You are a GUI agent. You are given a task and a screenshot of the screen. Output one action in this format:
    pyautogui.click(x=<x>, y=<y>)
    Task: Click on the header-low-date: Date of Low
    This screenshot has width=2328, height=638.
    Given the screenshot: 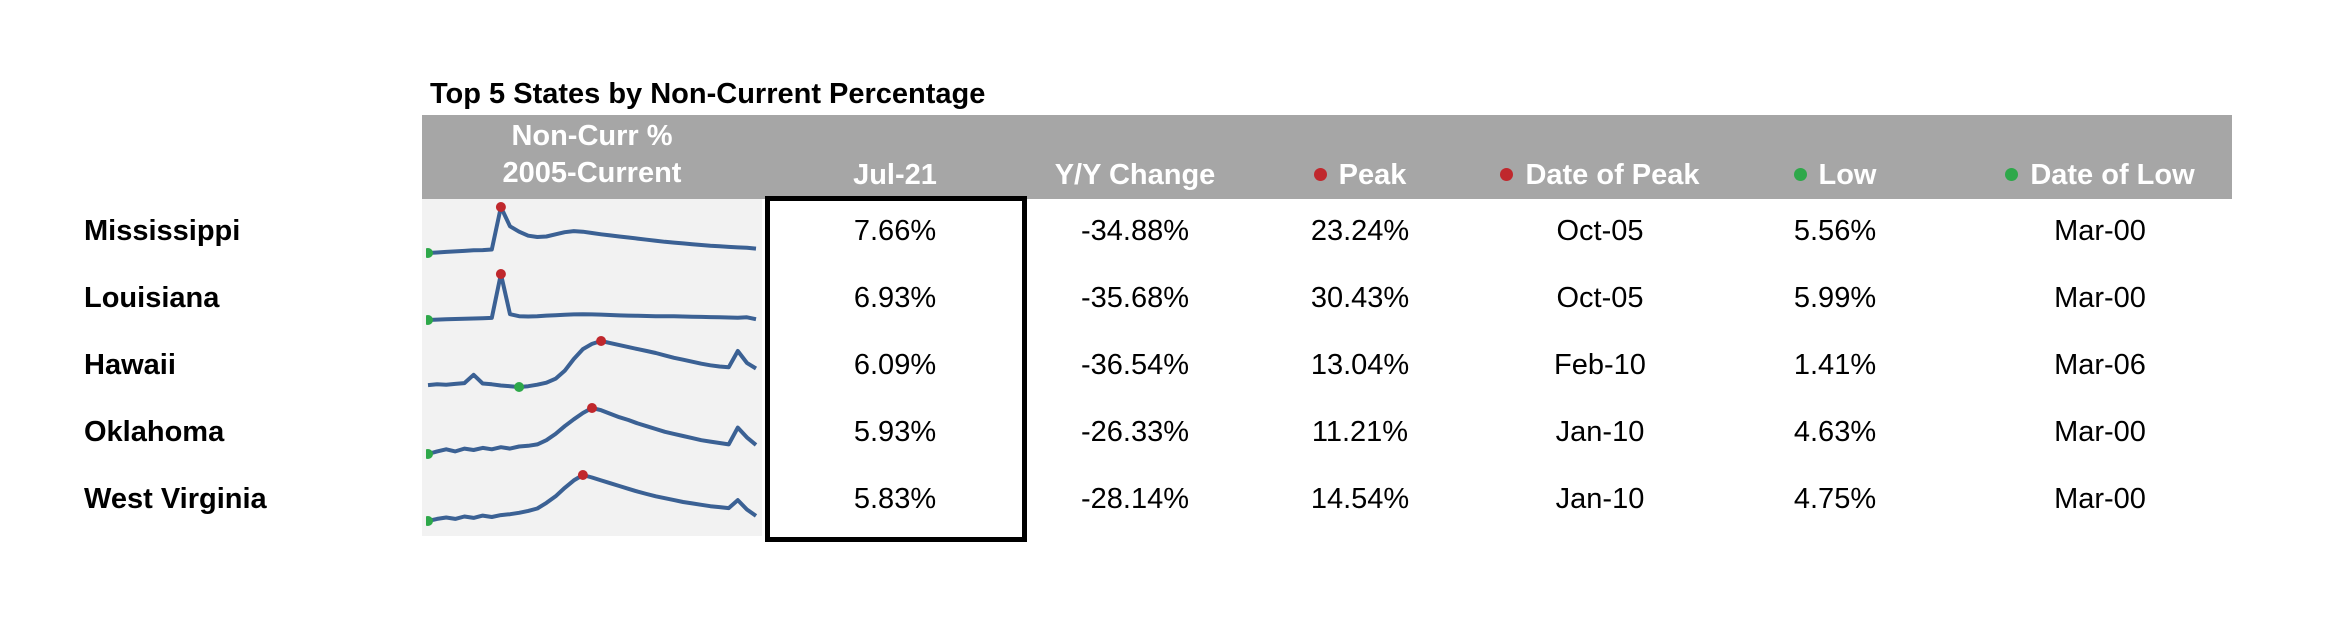 What is the action you would take?
    pyautogui.click(x=2100, y=175)
    